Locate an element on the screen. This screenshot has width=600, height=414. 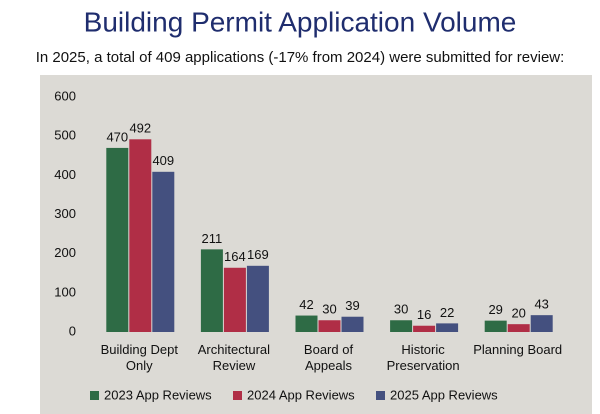
value-label: 169 is located at coordinates (258, 254).